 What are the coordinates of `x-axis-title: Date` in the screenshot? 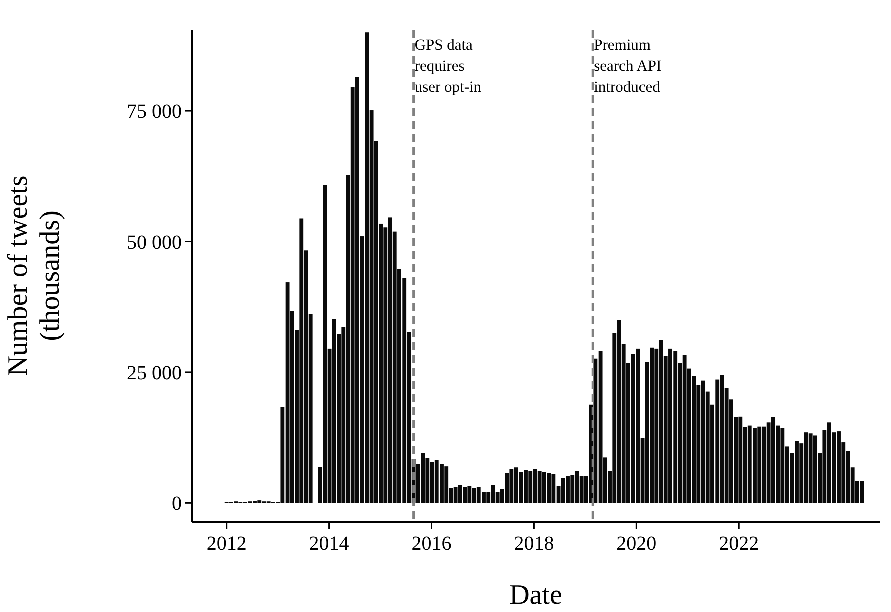 It's located at (536, 595).